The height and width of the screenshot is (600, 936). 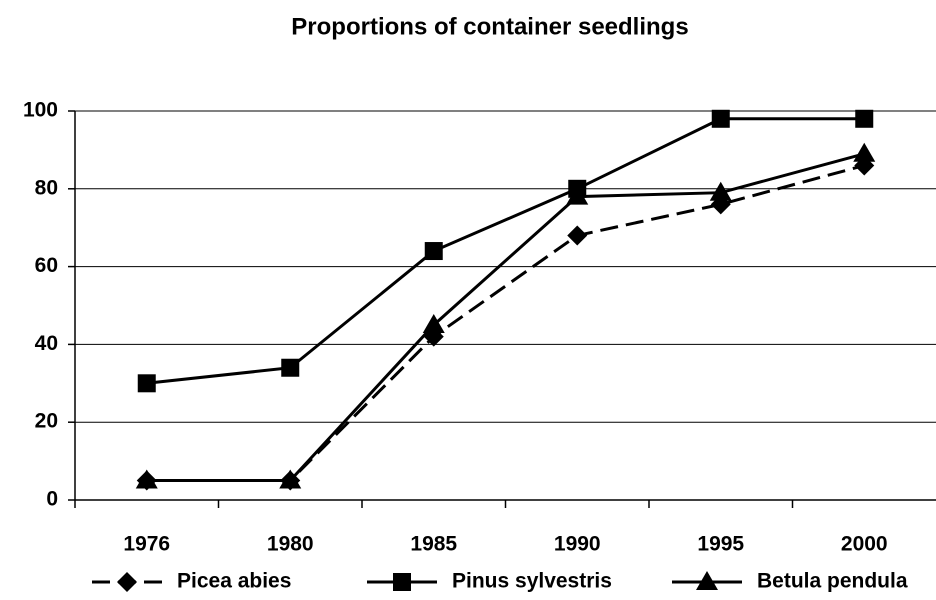 I want to click on x-tick-label: 1976, so click(x=146, y=544).